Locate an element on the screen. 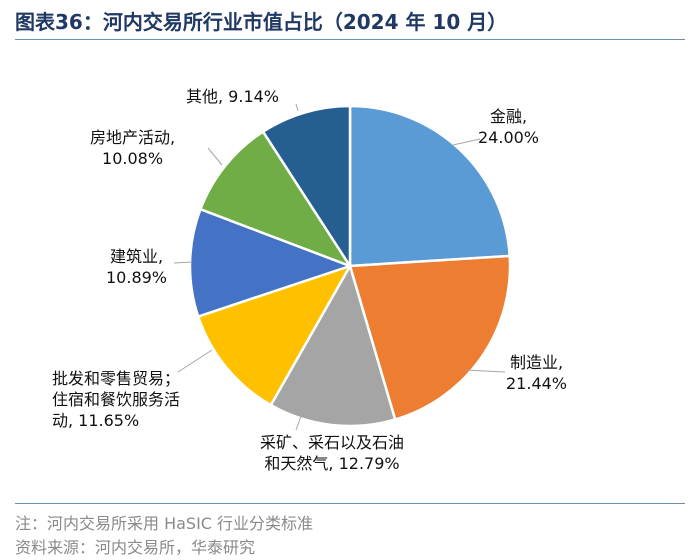  slice-label-real-estate-line-2: 10.08% is located at coordinates (133, 158).